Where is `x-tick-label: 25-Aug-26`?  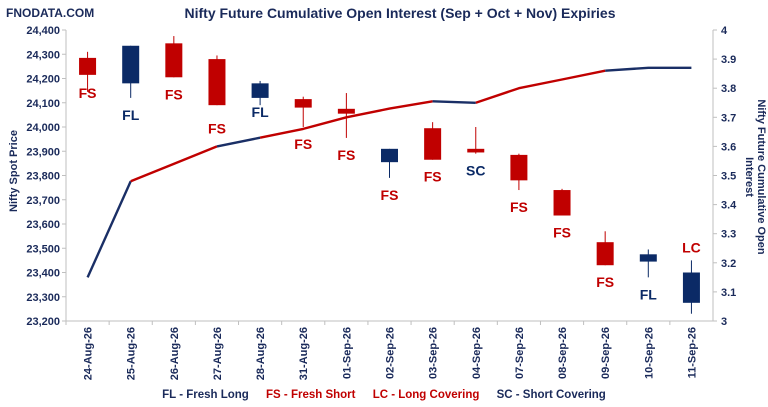
x-tick-label: 25-Aug-26 is located at coordinates (132, 353).